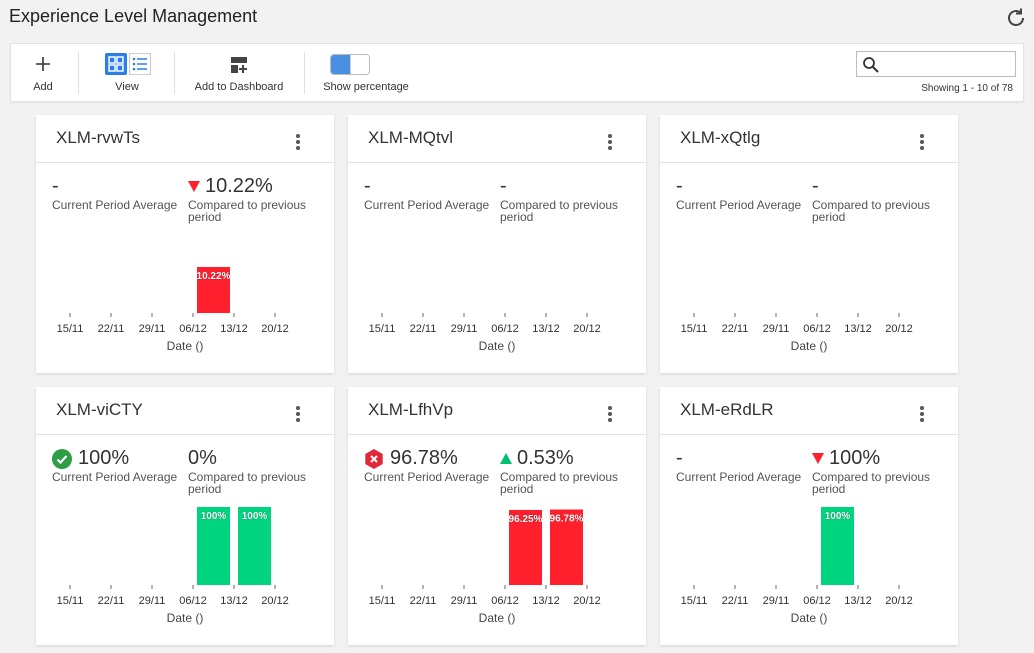 This screenshot has height=653, width=1034. Describe the element at coordinates (948, 64) in the screenshot. I see `search-input` at that location.